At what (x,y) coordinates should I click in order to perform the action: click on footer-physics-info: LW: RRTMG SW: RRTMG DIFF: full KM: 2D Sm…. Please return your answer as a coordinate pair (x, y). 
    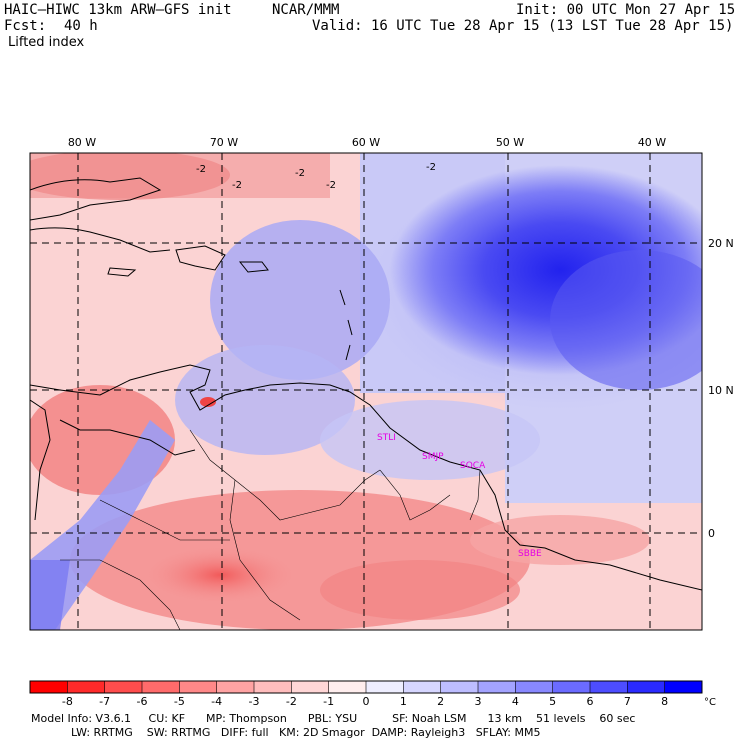
    Looking at the image, I should click on (306, 732).